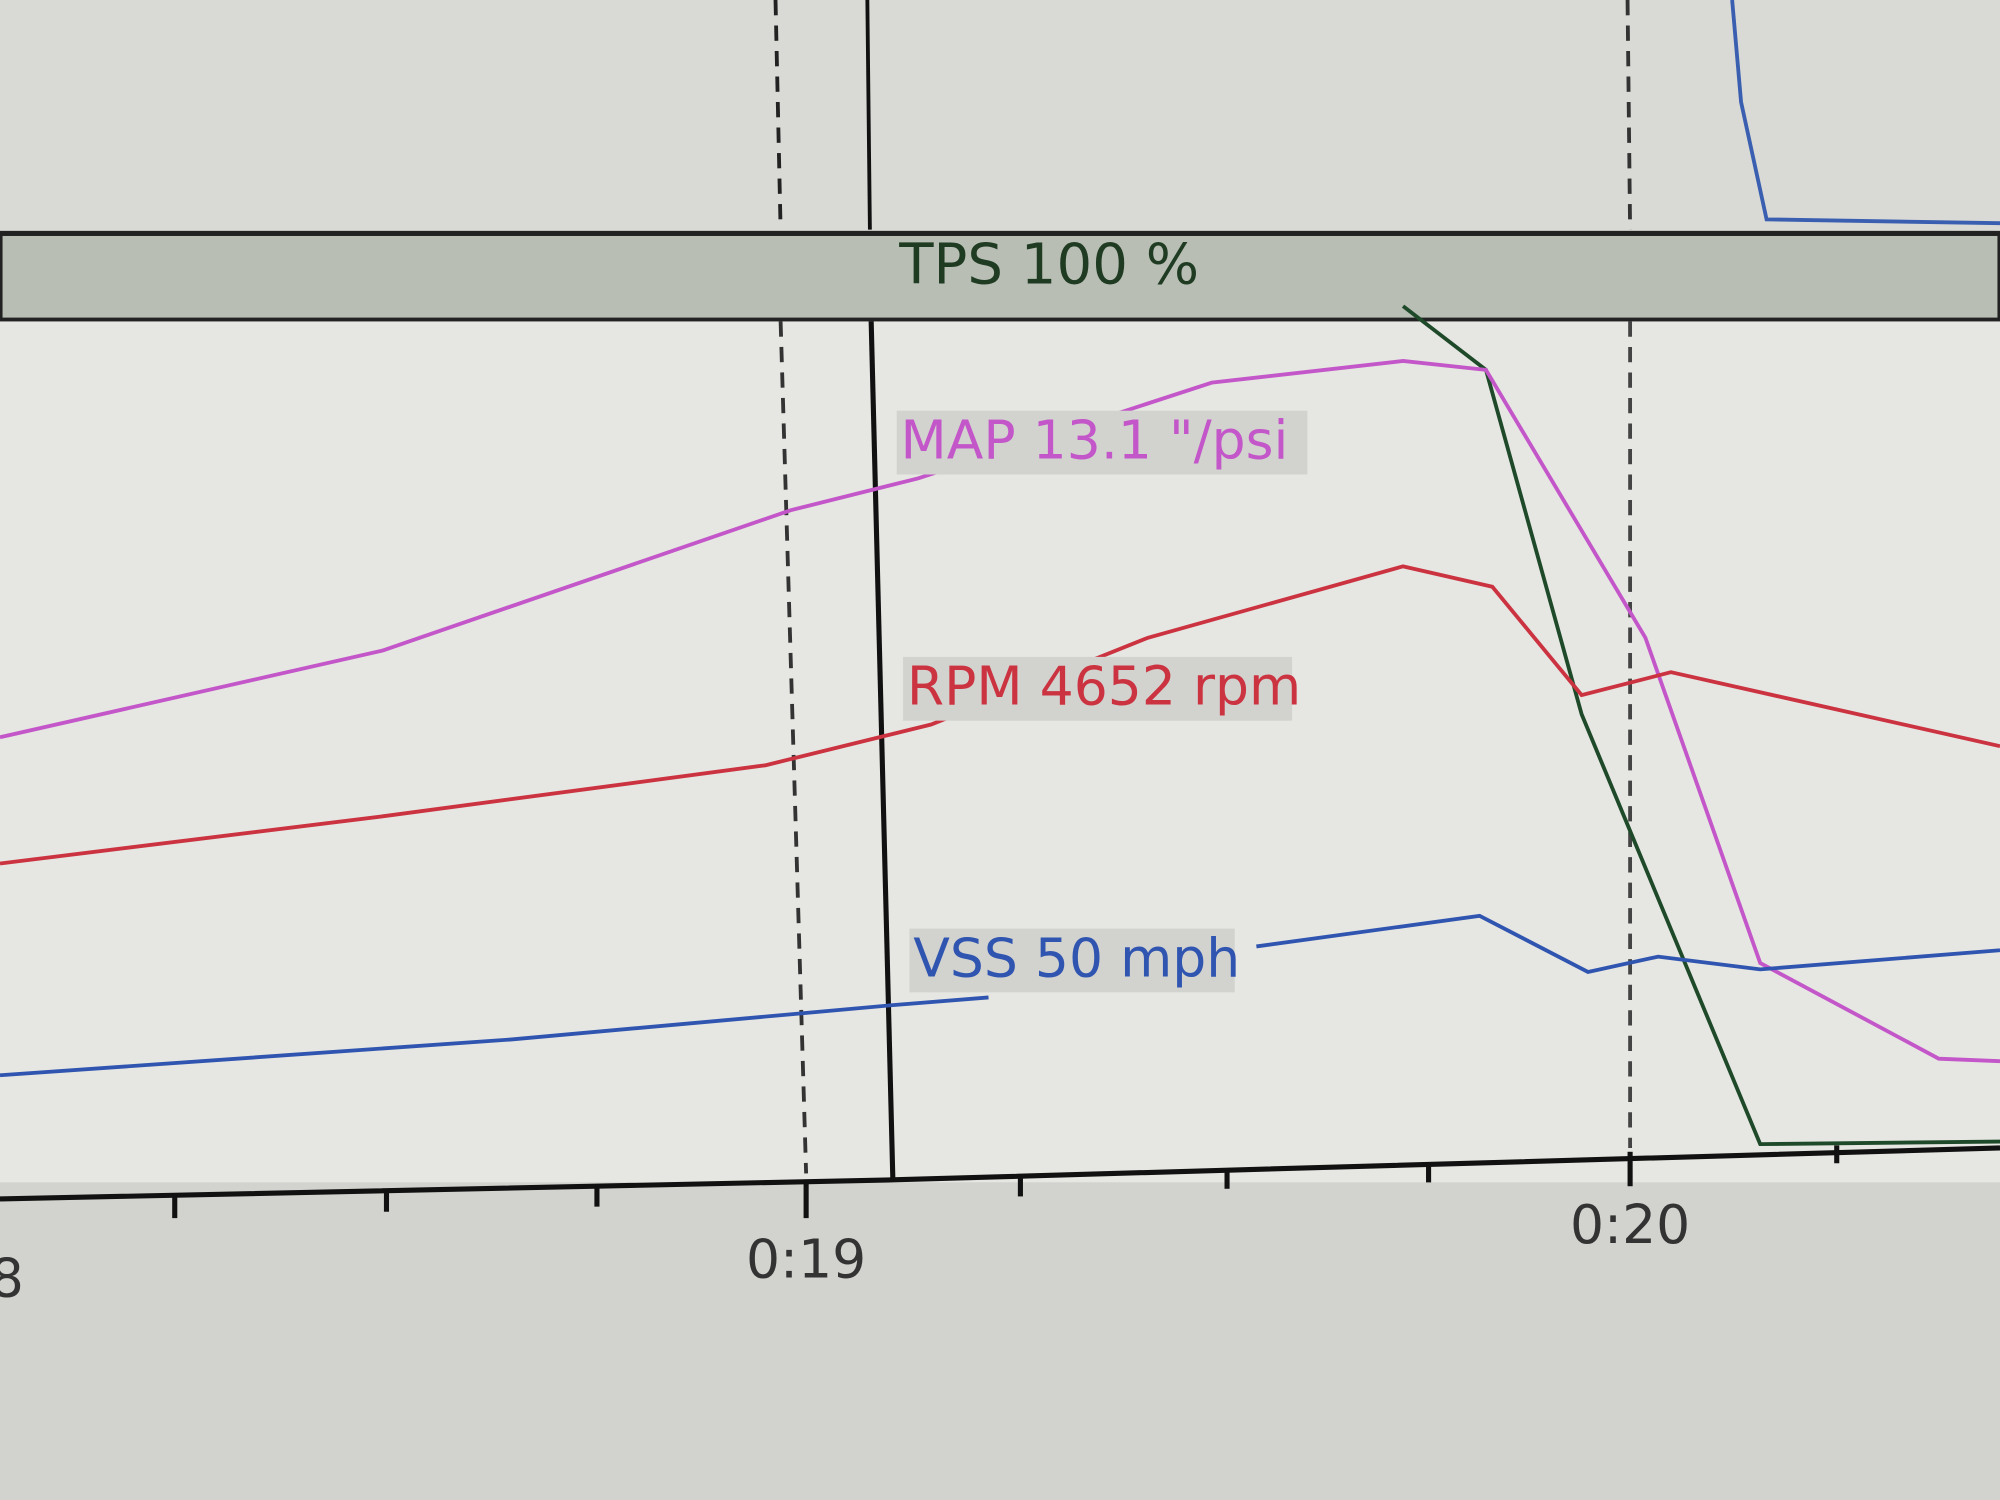 This screenshot has width=2000, height=1500. Describe the element at coordinates (1006, 1182) in the screenshot. I see `axis-ticks` at that location.